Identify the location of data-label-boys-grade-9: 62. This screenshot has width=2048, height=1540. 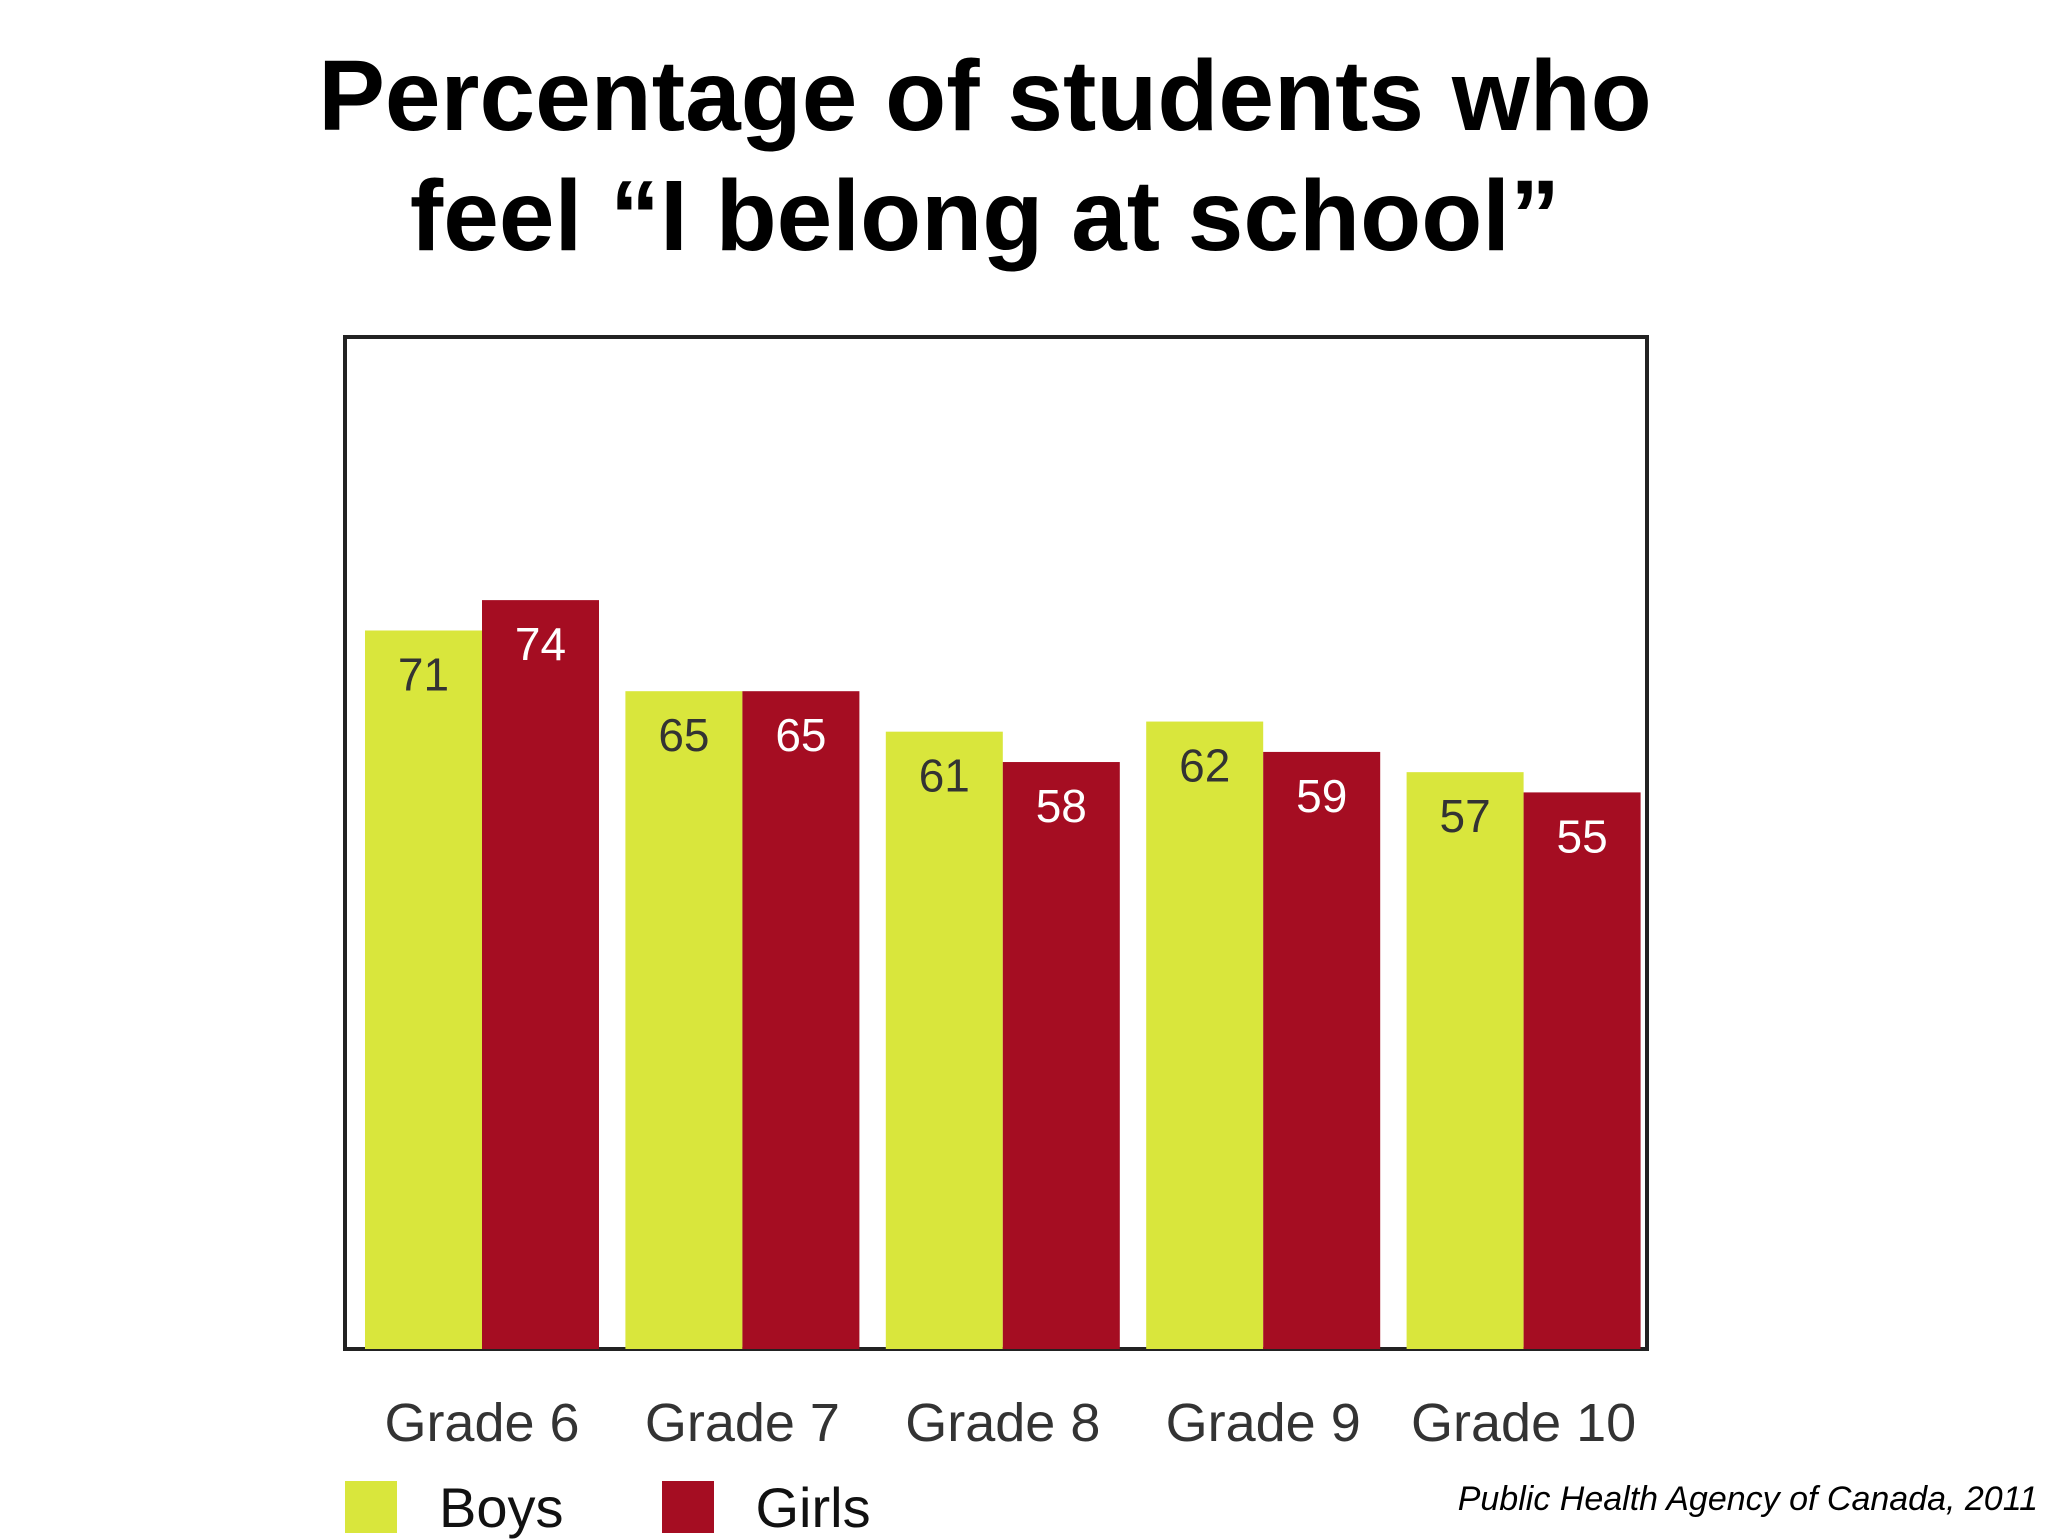
(1204, 766).